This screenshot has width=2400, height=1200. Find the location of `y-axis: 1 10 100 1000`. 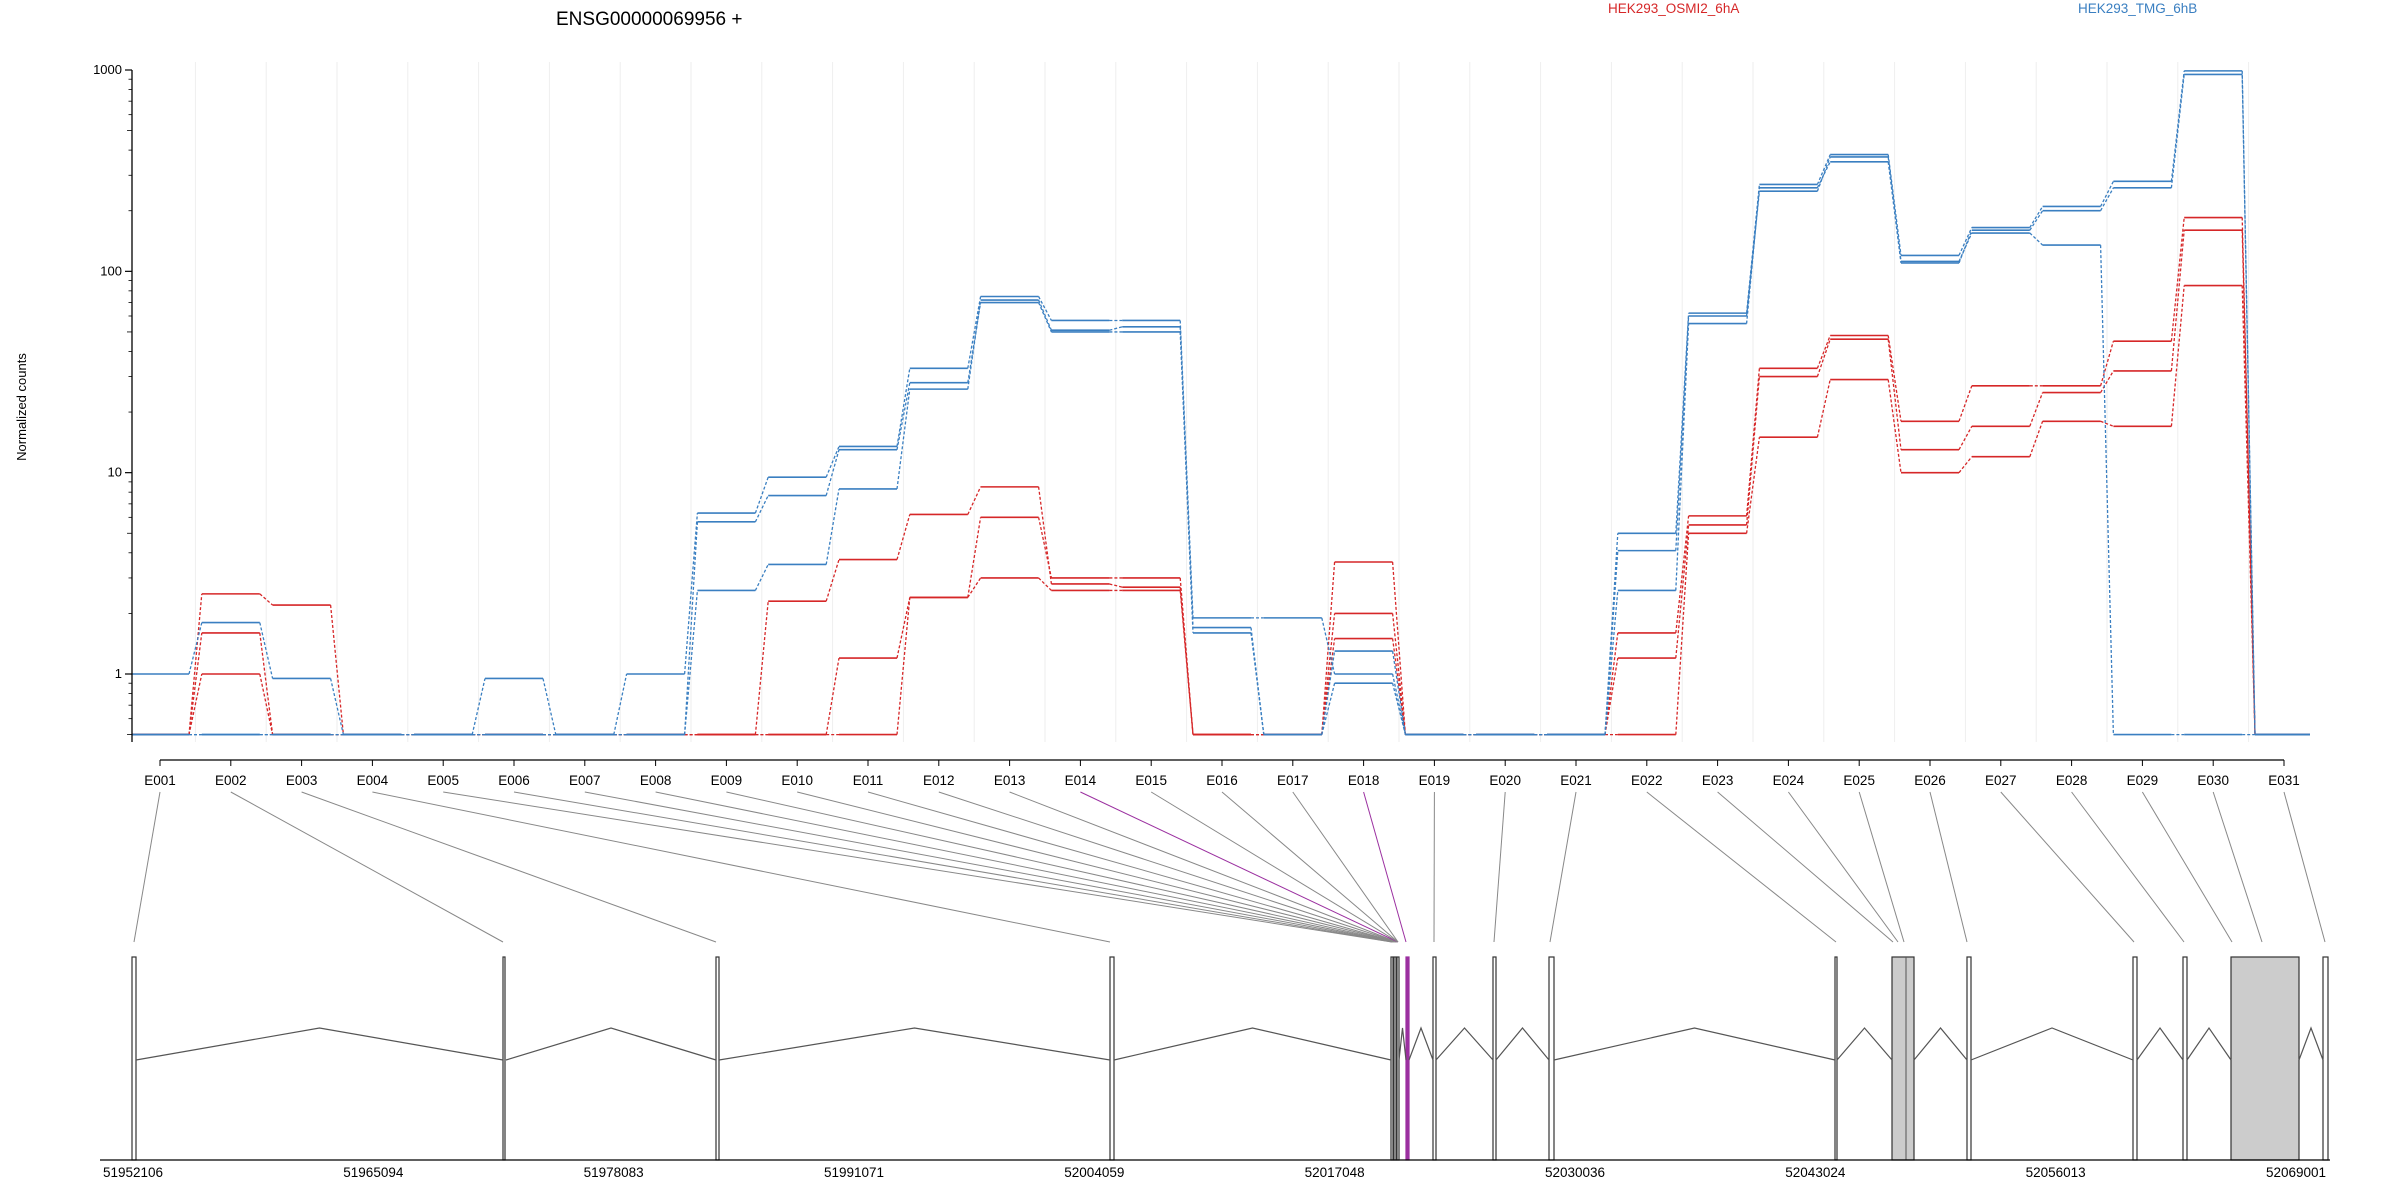

y-axis: 1 10 100 1000 is located at coordinates (113, 402).